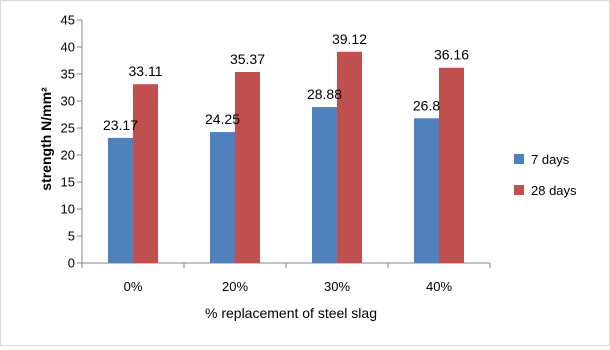  I want to click on y-tick-label: 30, so click(68, 101).